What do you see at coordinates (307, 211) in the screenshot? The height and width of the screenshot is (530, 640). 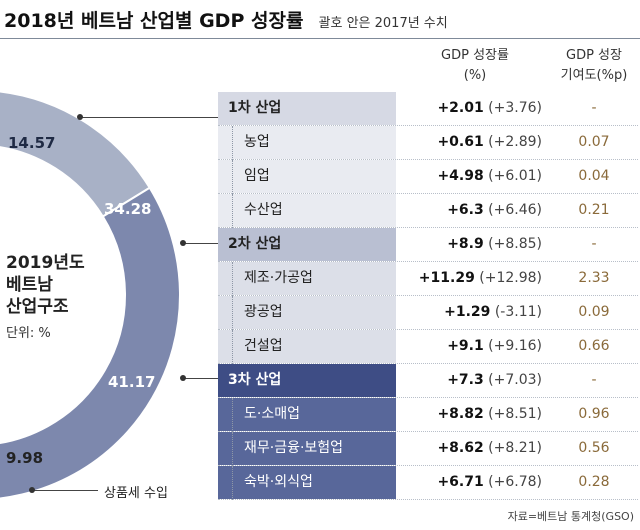 I see `industry-name: 수산업` at bounding box center [307, 211].